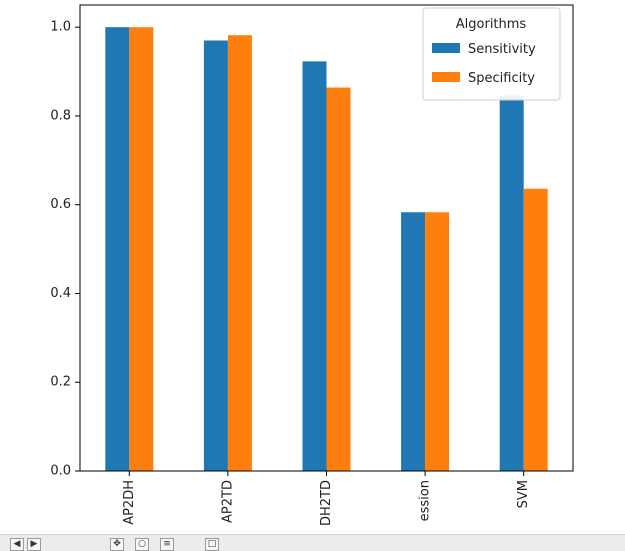  Describe the element at coordinates (141, 249) in the screenshot. I see `bar-specificity-ap2dh` at that location.